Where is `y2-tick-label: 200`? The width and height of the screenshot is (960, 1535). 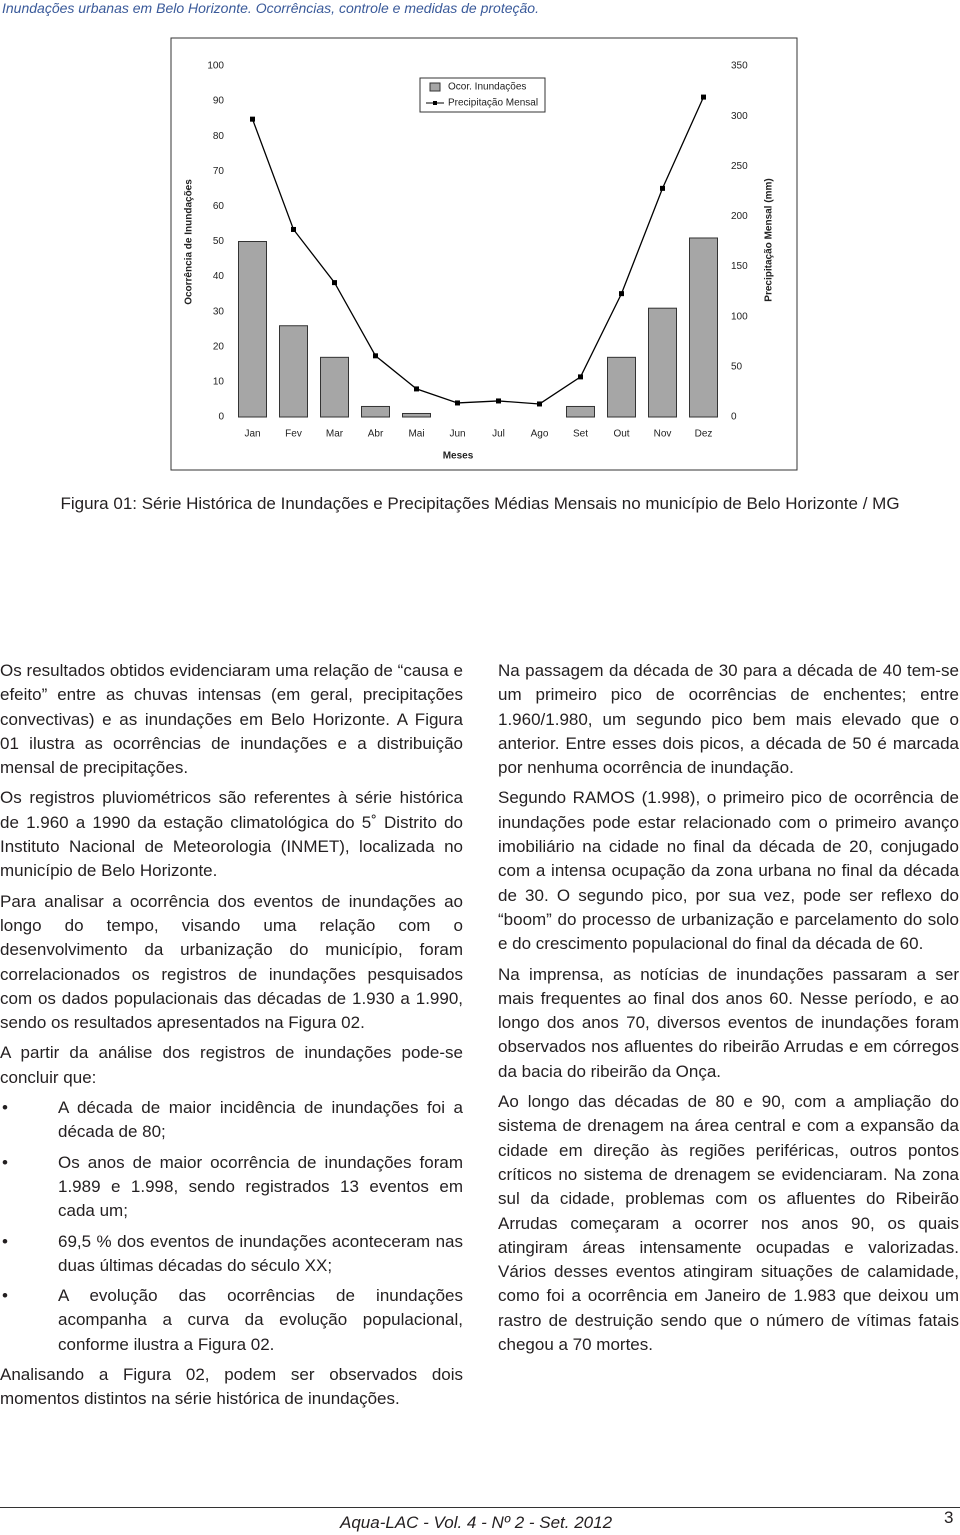 y2-tick-label: 200 is located at coordinates (739, 216).